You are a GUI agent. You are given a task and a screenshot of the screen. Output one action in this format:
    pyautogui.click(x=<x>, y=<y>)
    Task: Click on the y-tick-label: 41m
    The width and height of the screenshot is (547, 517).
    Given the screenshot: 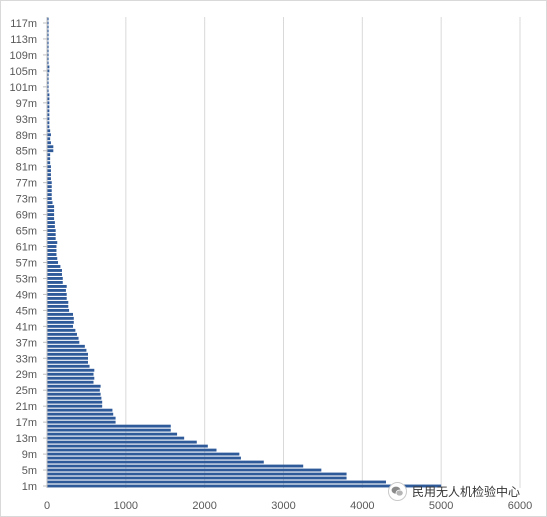 What is the action you would take?
    pyautogui.click(x=26, y=327)
    